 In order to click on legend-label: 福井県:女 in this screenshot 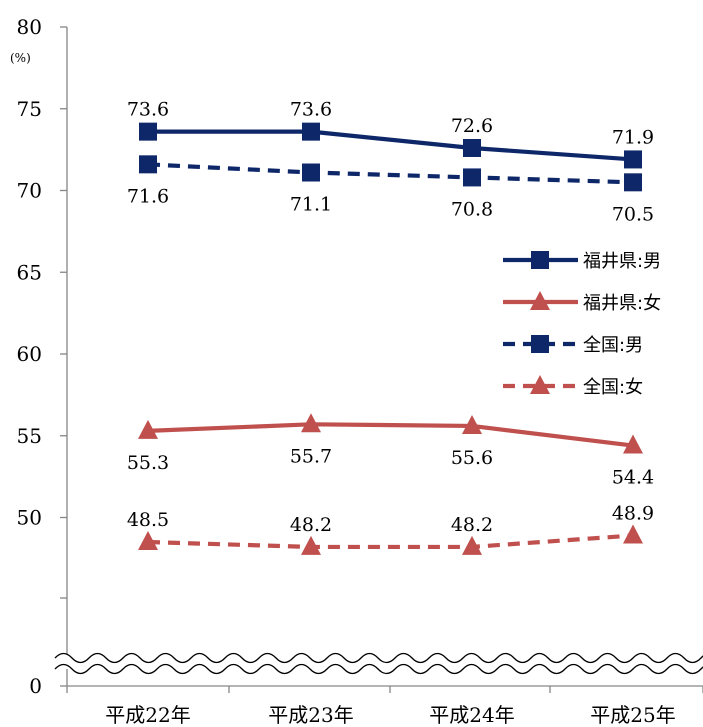, I will do `click(622, 303)`.